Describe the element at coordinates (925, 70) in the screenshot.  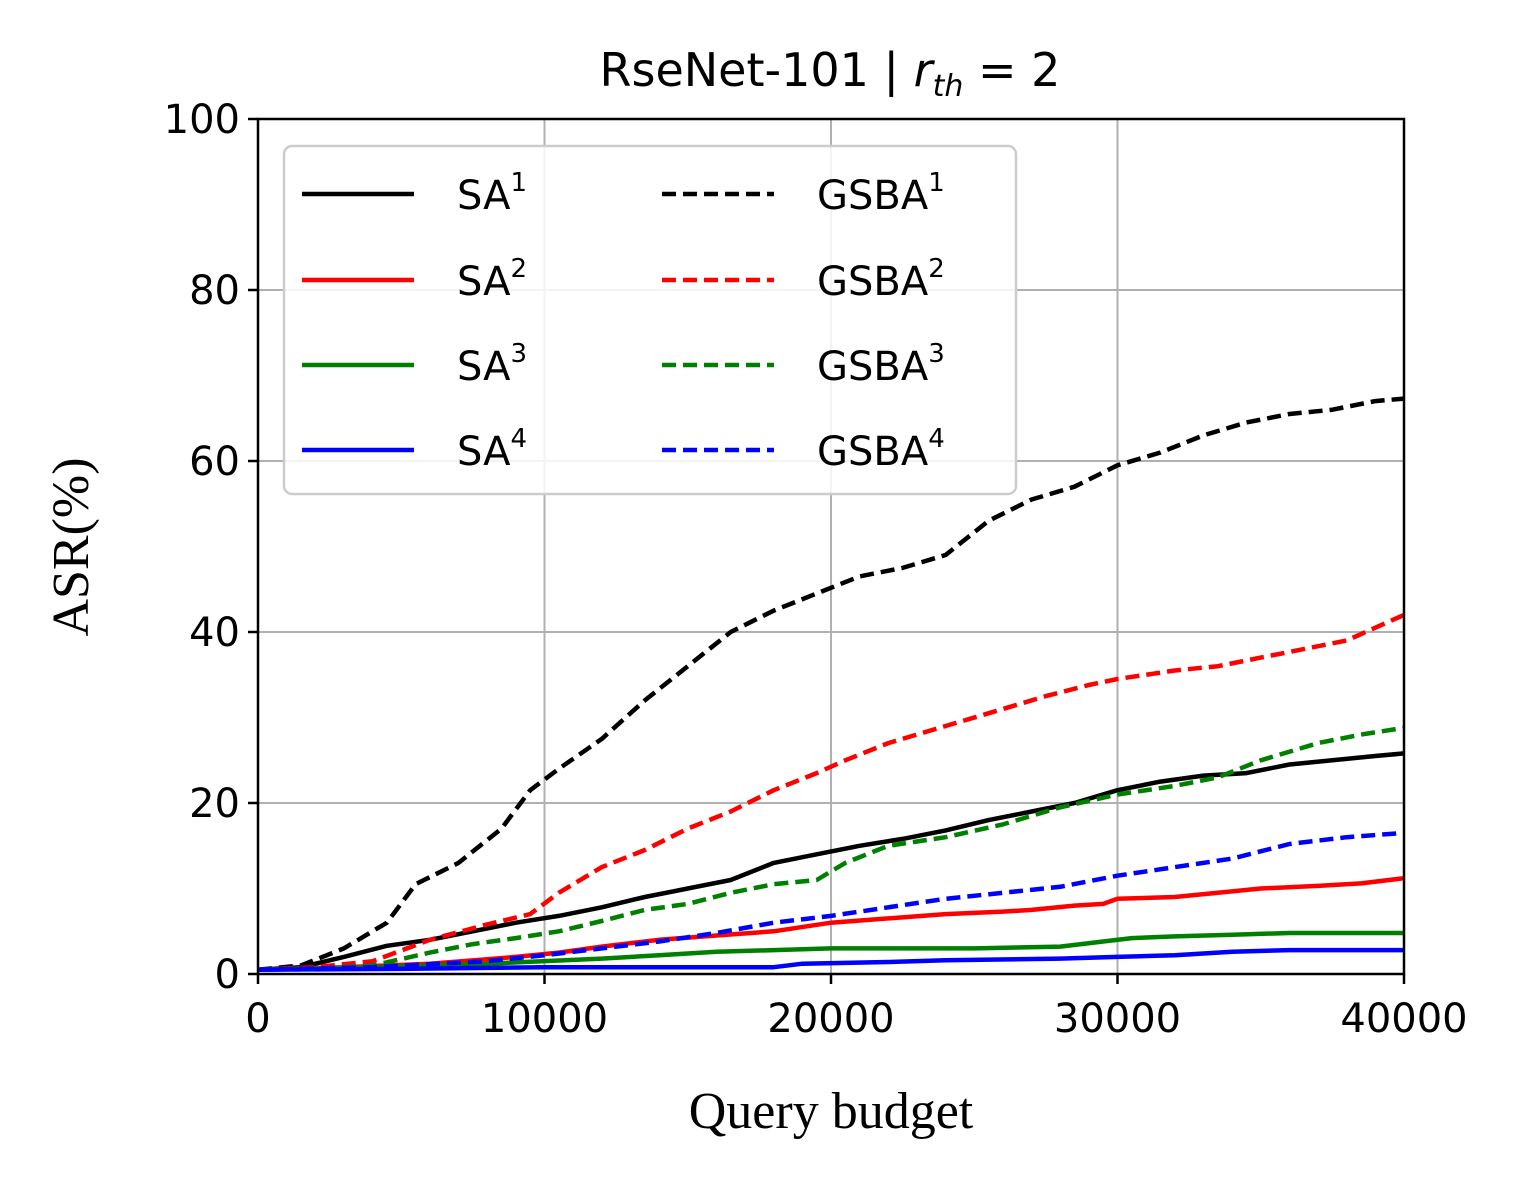
I see `chart-title-variable: r` at that location.